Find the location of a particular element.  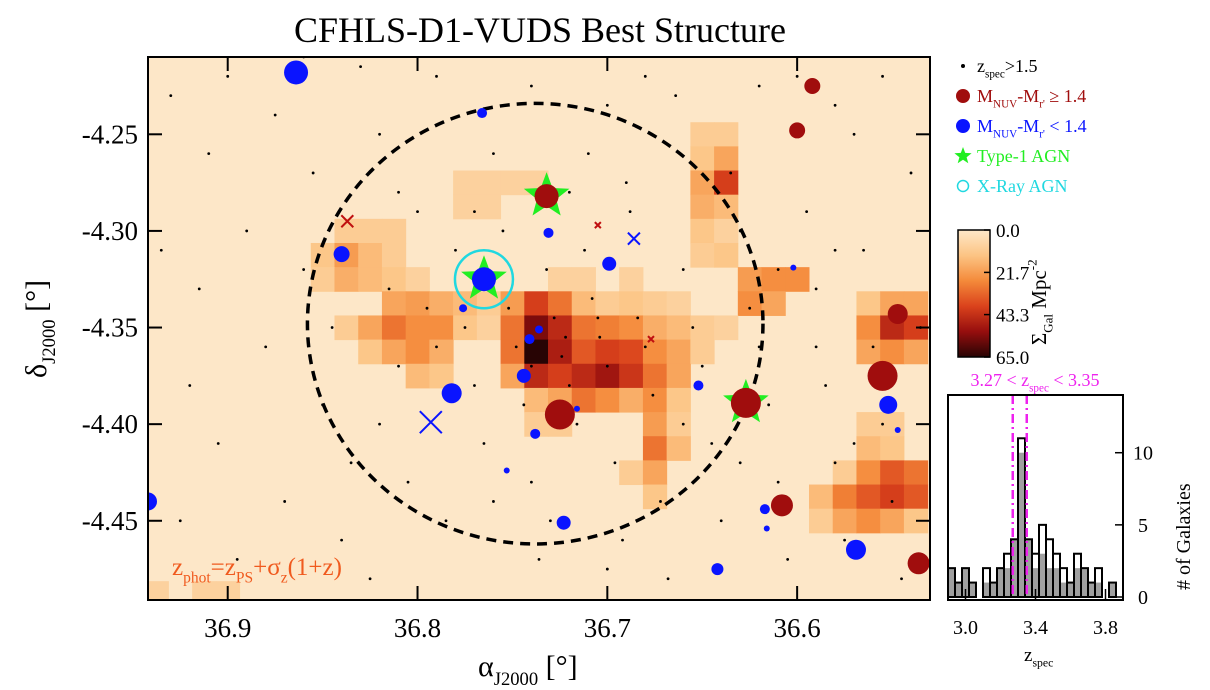

y-axis-label-part: J2000 is located at coordinates (49, 341).